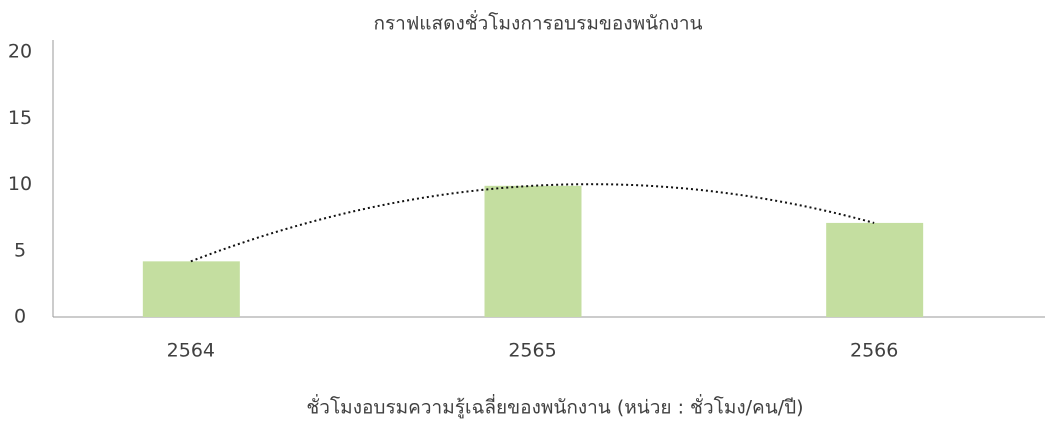 This screenshot has height=421, width=1047. Describe the element at coordinates (20, 52) in the screenshot. I see `y-tick-label: 20` at that location.